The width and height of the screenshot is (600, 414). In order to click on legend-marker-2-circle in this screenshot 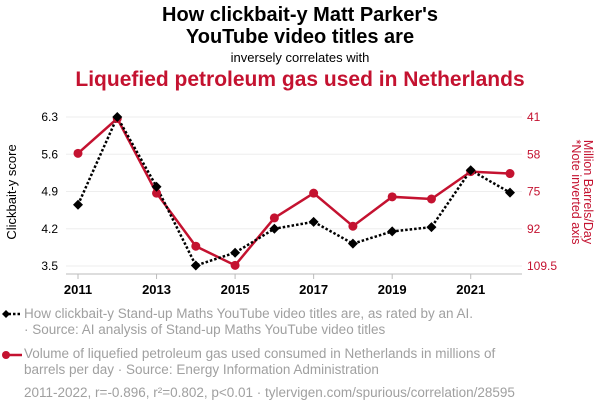, I will do `click(6, 355)`.